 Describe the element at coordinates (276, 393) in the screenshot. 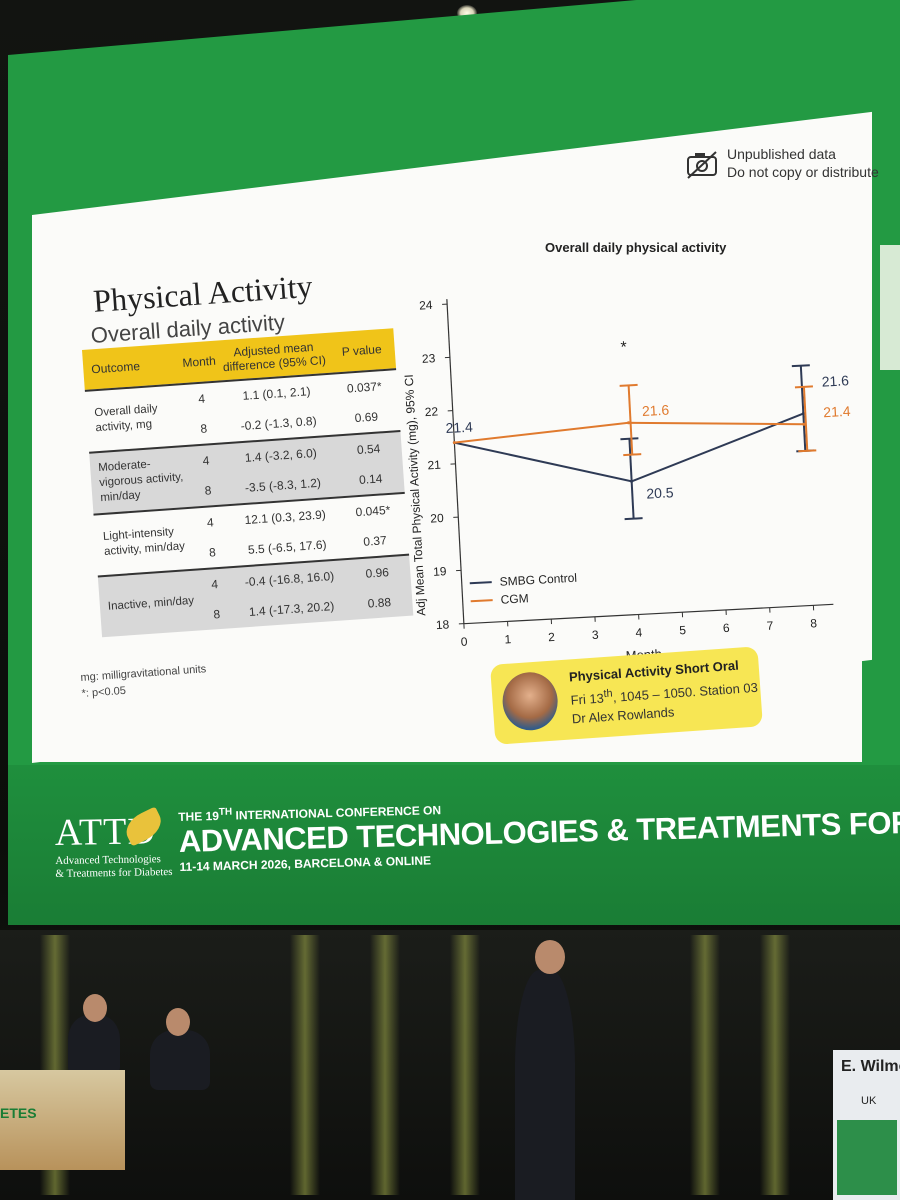

I see `cell-diff: 1.1 (0.1, 2.1)` at that location.